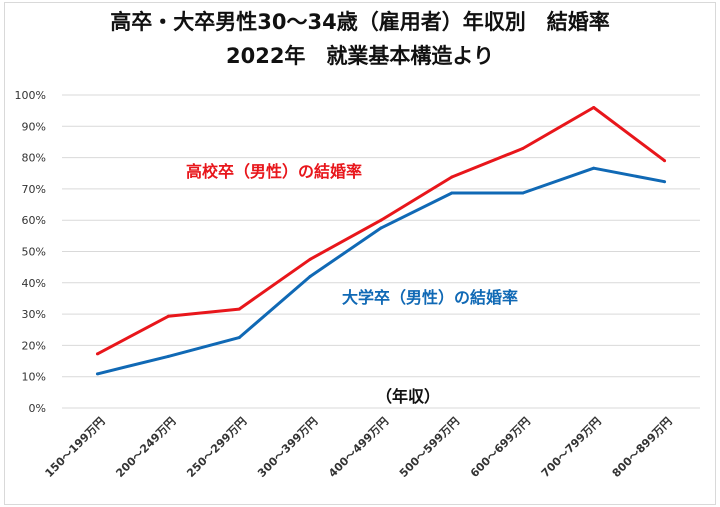  What do you see at coordinates (34, 252) in the screenshot?
I see `y-tick-label: 50%` at bounding box center [34, 252].